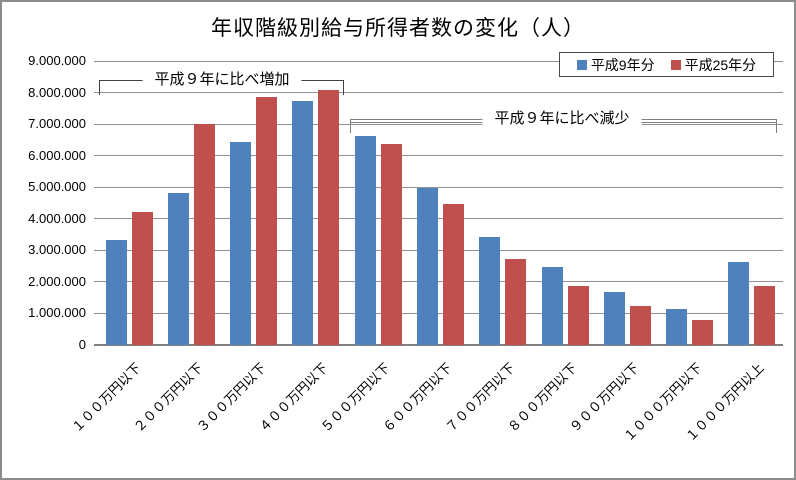 Image resolution: width=796 pixels, height=480 pixels. I want to click on legend-item: 平成25年分, so click(713, 65).